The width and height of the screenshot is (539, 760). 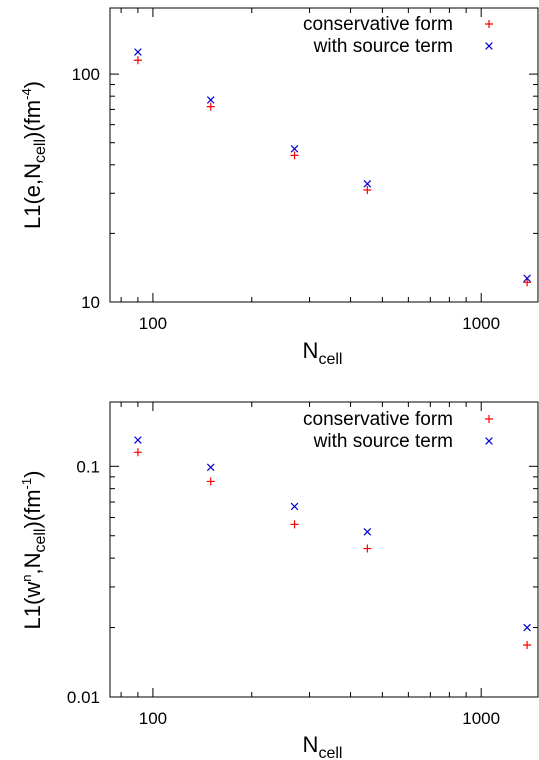 I want to click on y-tick-label: 10, so click(x=90, y=302).